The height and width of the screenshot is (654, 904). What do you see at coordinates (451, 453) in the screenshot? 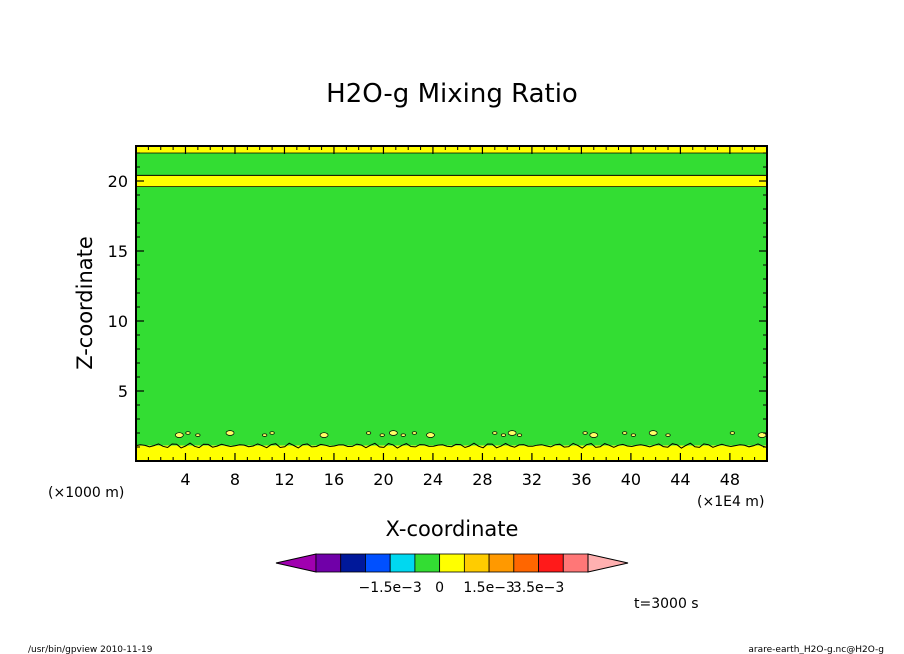
I see `region-lower-layer` at bounding box center [451, 453].